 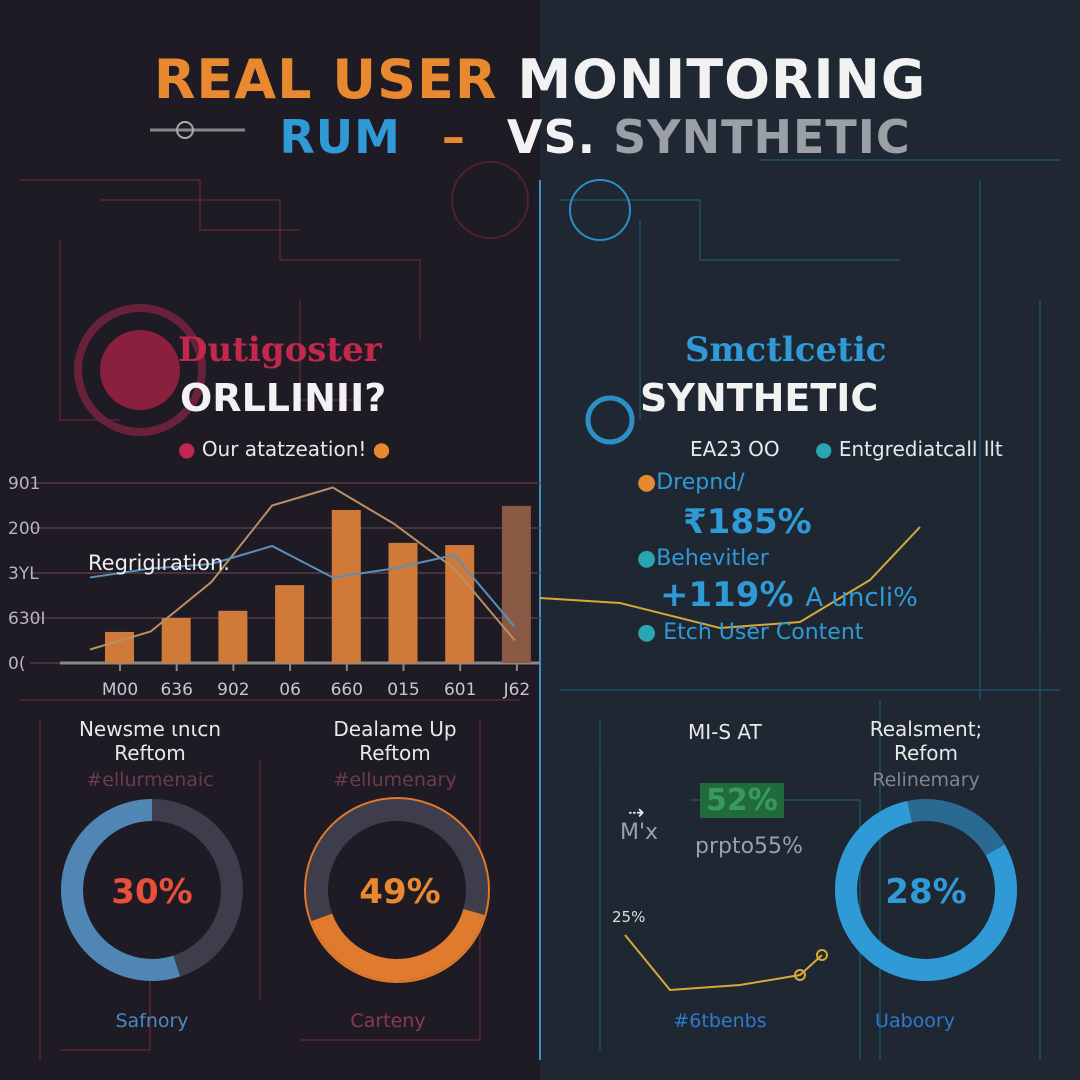 I want to click on chart-annotation: Regrigiration., so click(x=159, y=563).